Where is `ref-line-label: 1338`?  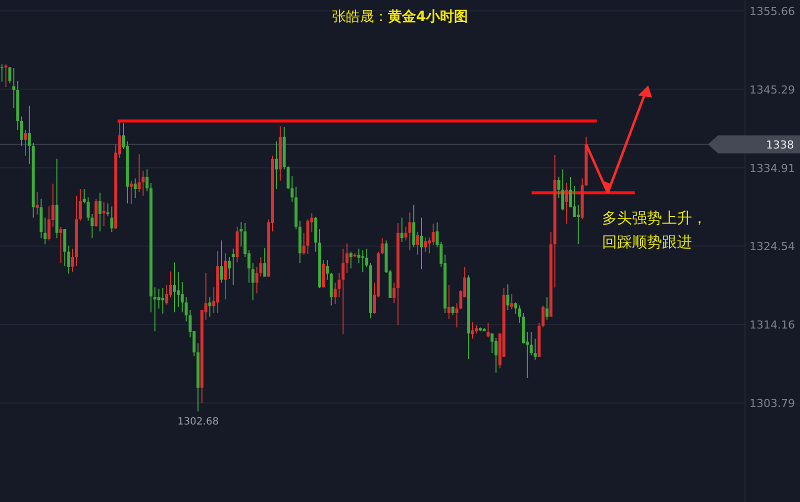
ref-line-label: 1338 is located at coordinates (780, 145).